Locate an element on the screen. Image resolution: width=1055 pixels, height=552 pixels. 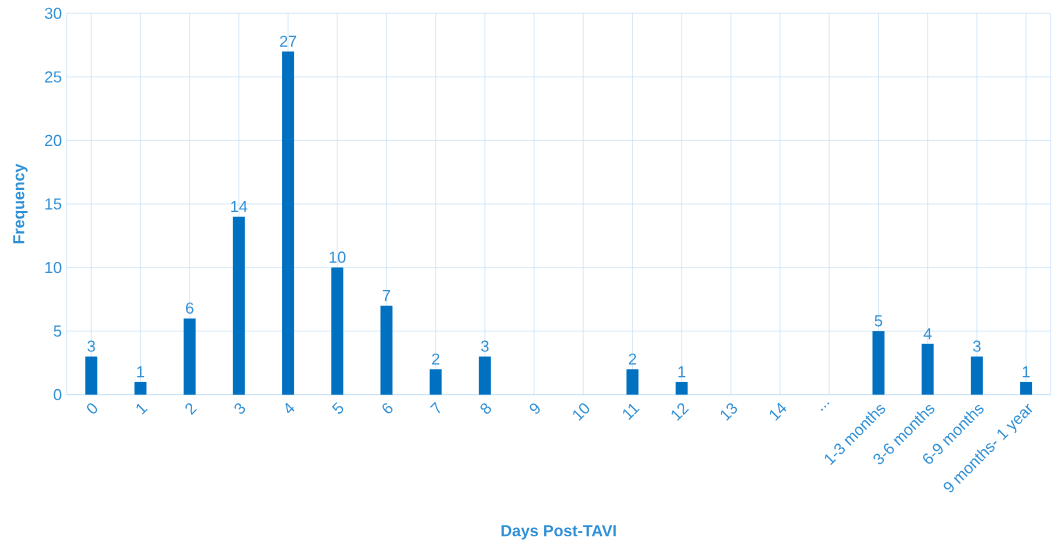
x-tick-label: 5 is located at coordinates (337, 408).